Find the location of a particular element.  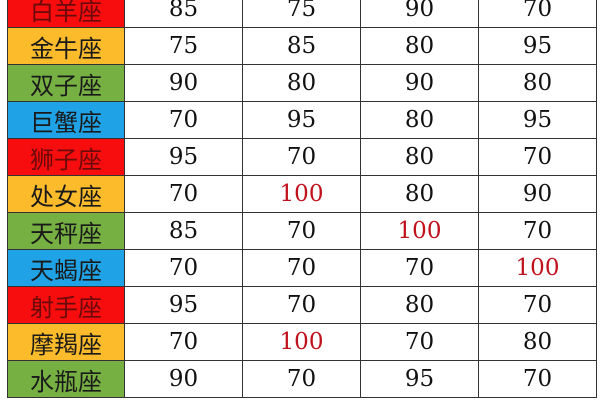

zodiac-sign-cell: 狮子座 is located at coordinates (66, 157).